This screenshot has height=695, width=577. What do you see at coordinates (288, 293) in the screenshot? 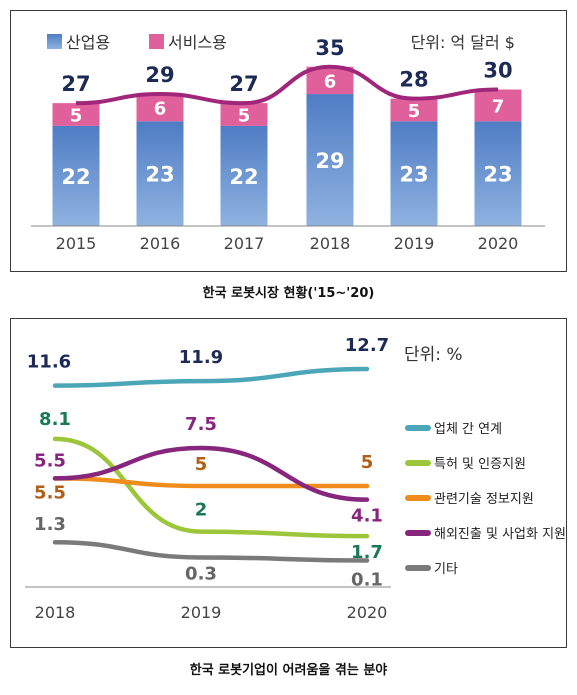
I see `market-chart-caption: 한국 로봇시장 현황('15~'20)` at bounding box center [288, 293].